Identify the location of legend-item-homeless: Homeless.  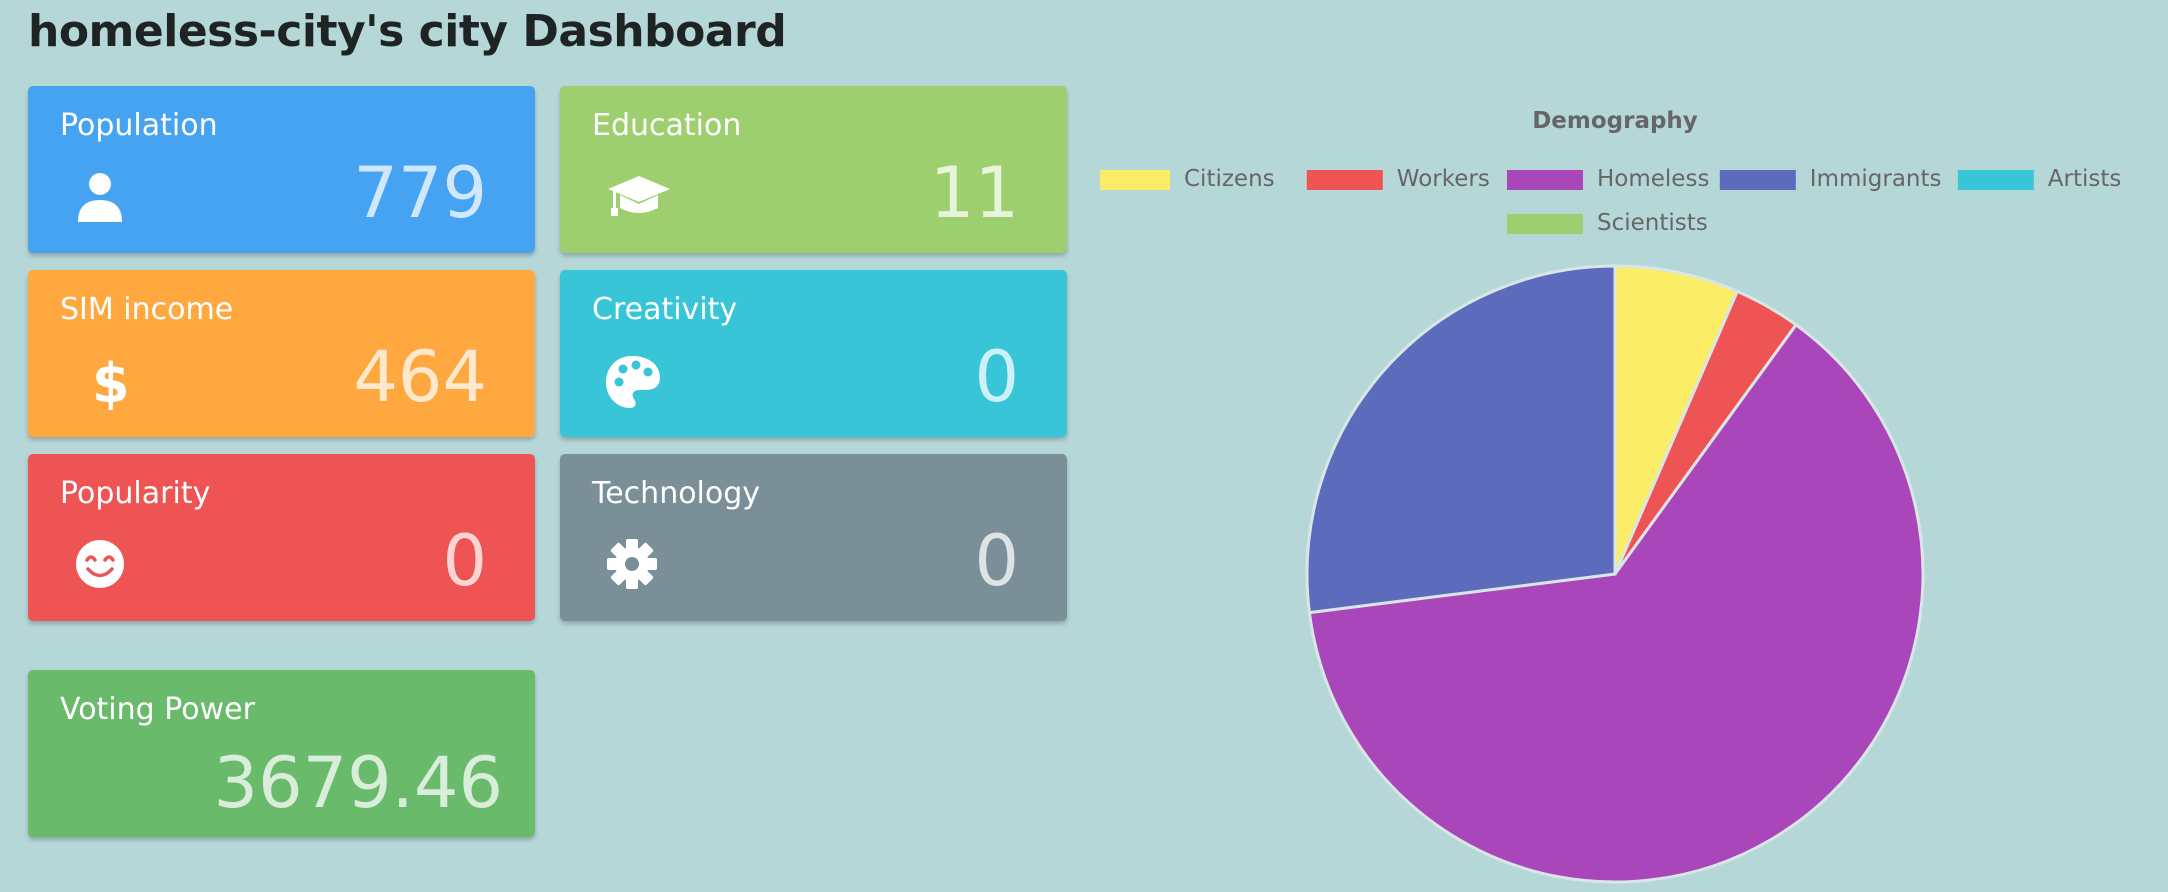
(1608, 179).